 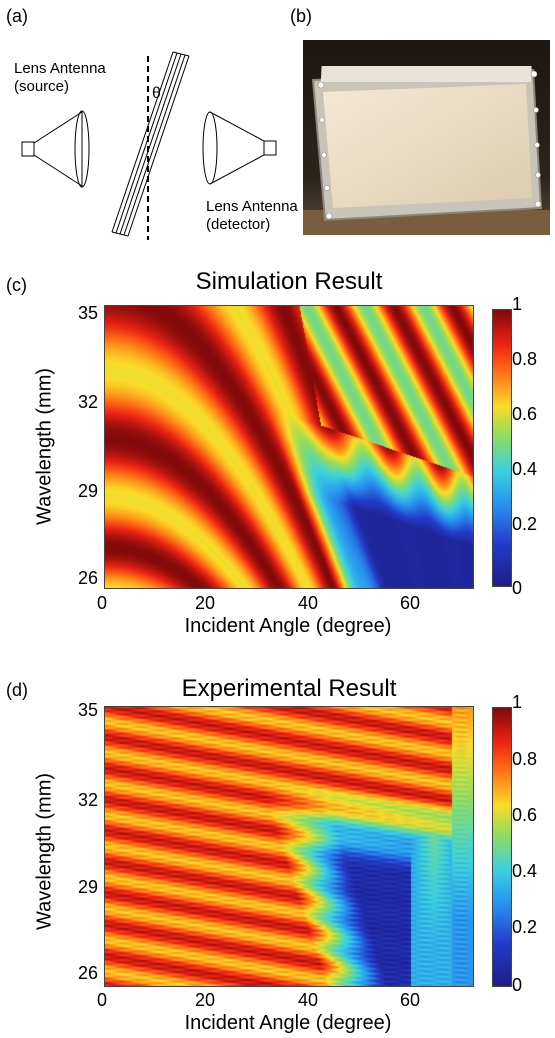 What do you see at coordinates (289, 281) in the screenshot?
I see `chart-title-simulation: Simulation Result` at bounding box center [289, 281].